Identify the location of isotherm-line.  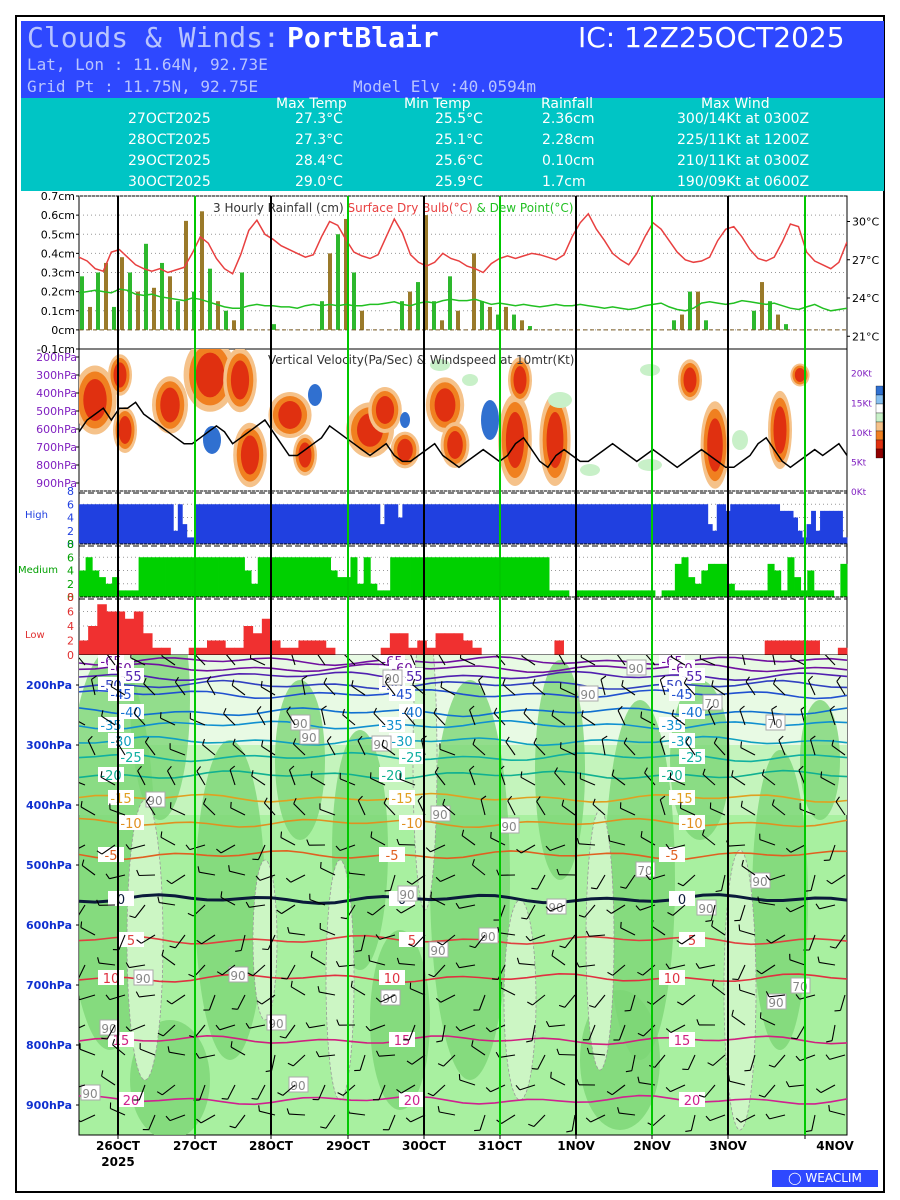
(463, 741).